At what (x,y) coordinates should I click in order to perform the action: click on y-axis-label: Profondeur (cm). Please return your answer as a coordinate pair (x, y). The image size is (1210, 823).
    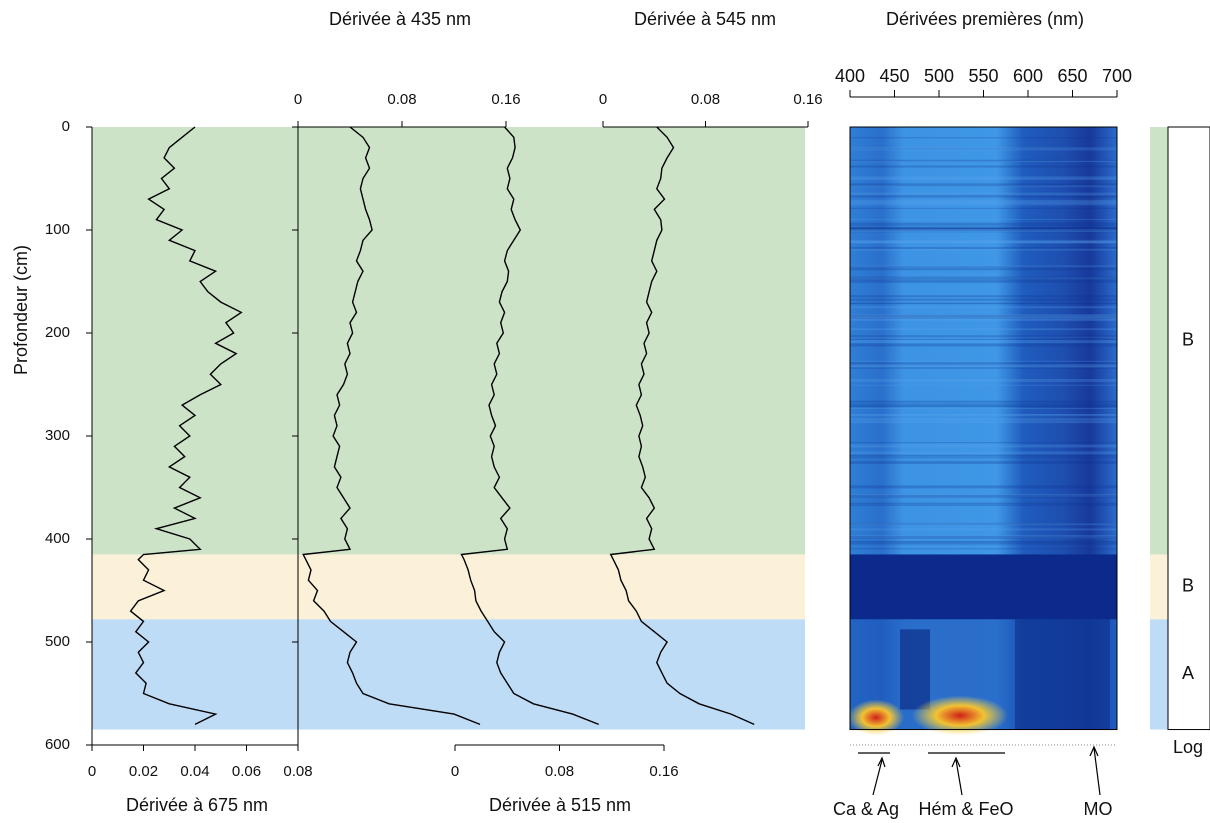
    Looking at the image, I should click on (21, 310).